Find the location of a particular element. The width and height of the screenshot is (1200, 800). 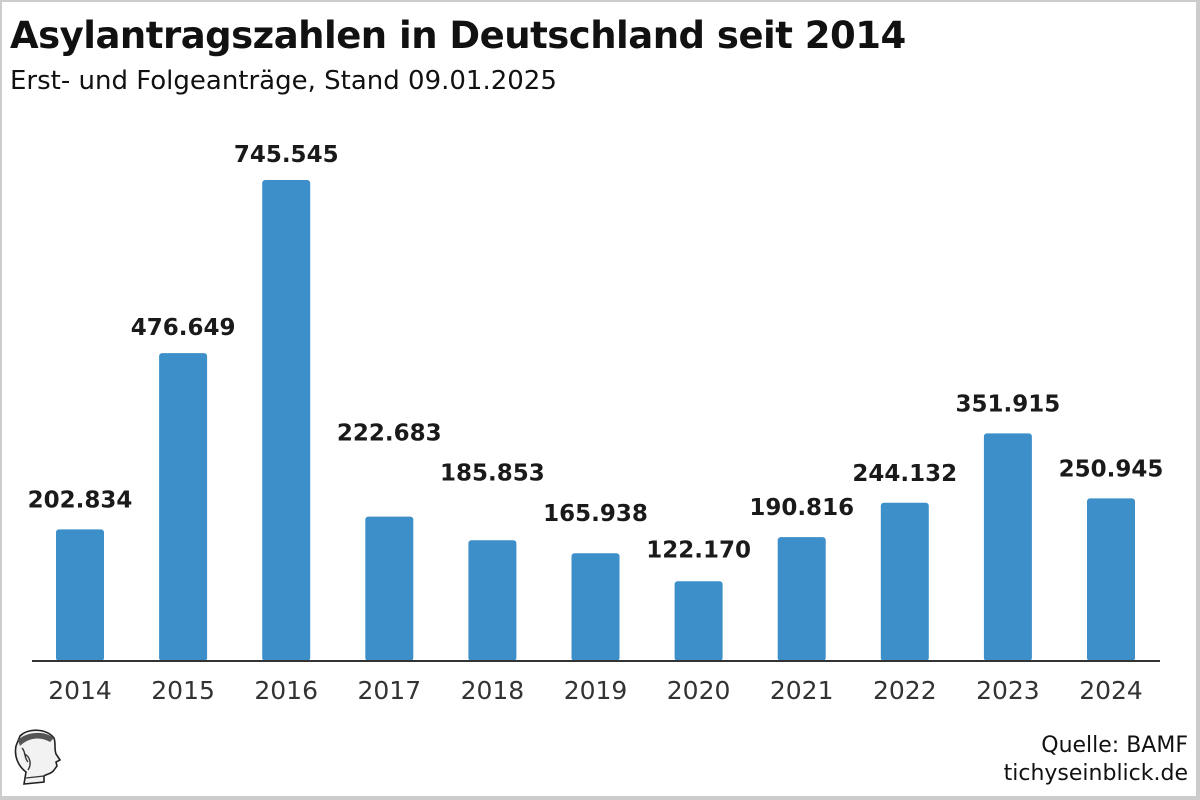

x-tick-label-2019: 2019 is located at coordinates (596, 690).